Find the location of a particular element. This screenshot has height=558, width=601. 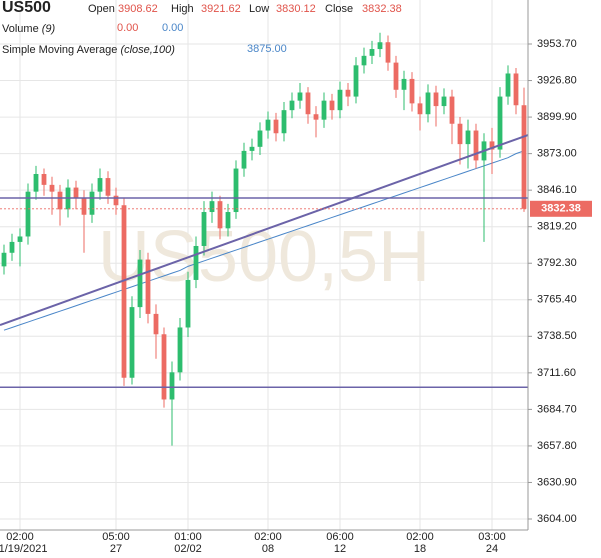

x-date-label: 24 is located at coordinates (492, 549).